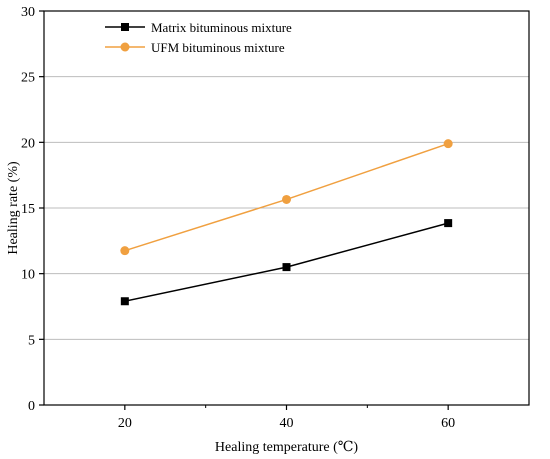  Describe the element at coordinates (286, 447) in the screenshot. I see `x-axis-title: Healing temperature (℃)` at that location.